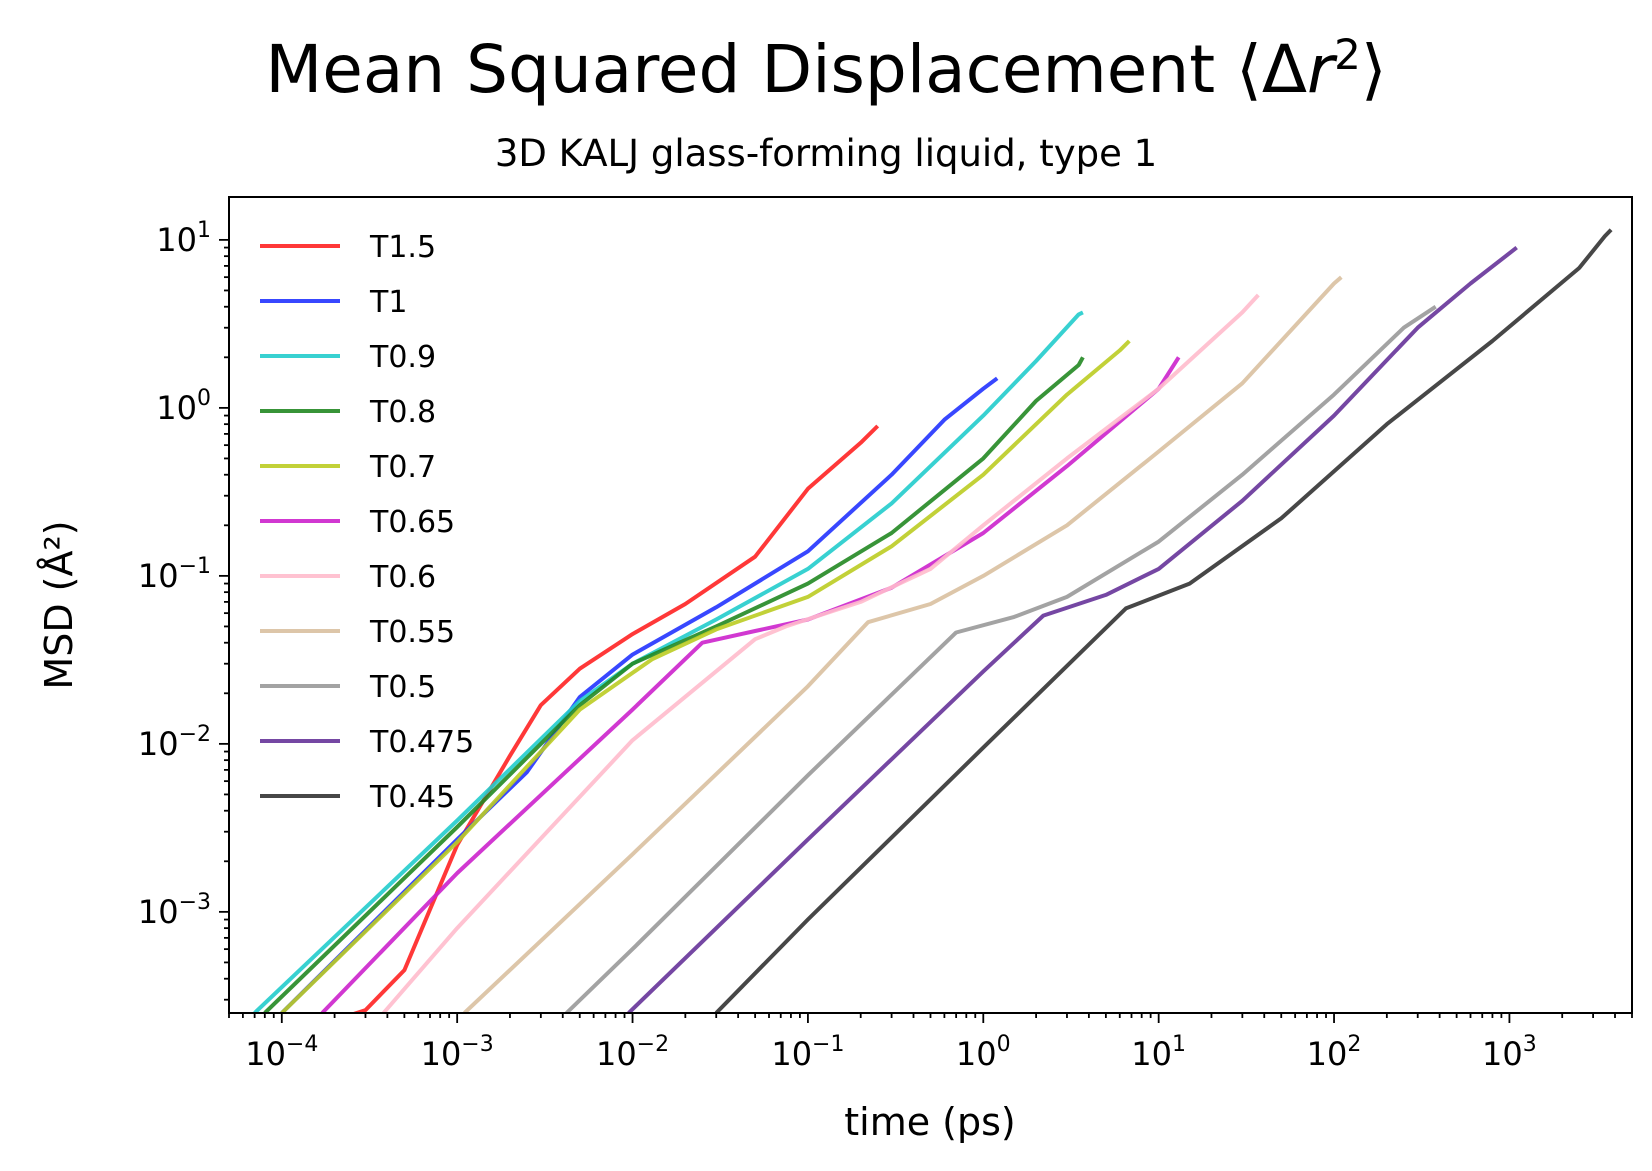 The width and height of the screenshot is (1652, 1171). What do you see at coordinates (457, 1052) in the screenshot?
I see `x-tick-label: 10⁻³` at bounding box center [457, 1052].